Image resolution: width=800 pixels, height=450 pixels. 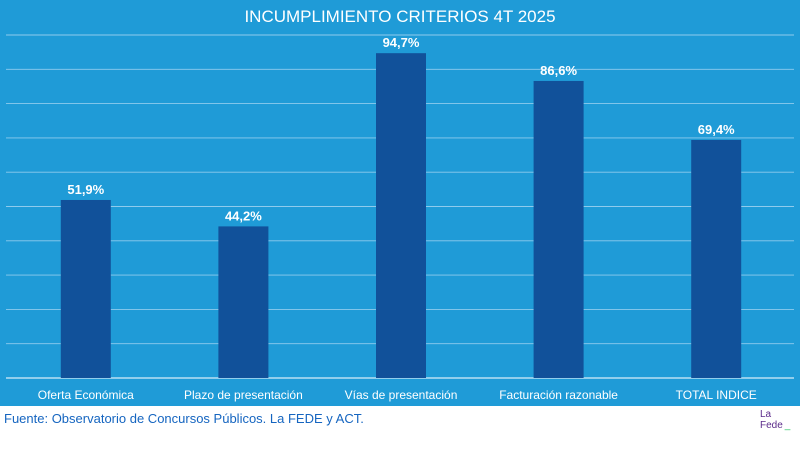 I want to click on chart-title: INCUMPLIMIENTO CRITERIOS 4T 2025, so click(x=400, y=16).